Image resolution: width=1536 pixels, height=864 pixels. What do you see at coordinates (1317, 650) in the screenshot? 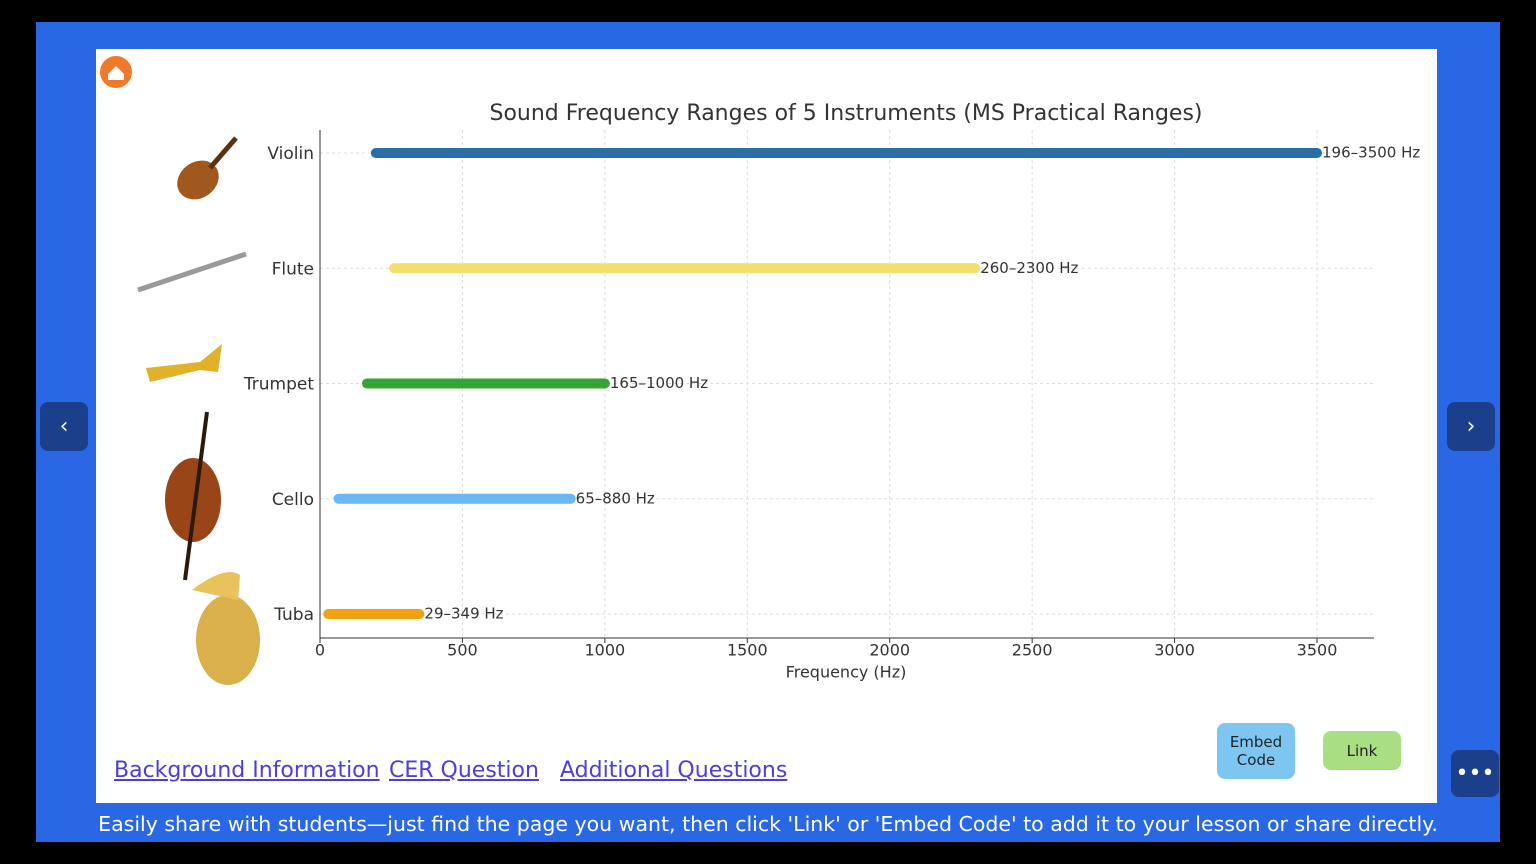
I see `x-tick-label: 3500` at bounding box center [1317, 650].